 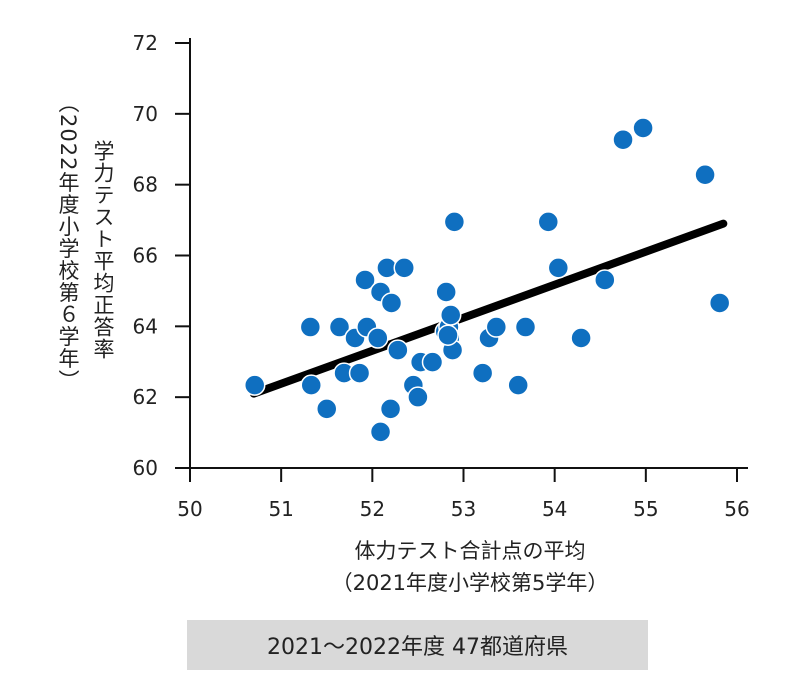 What do you see at coordinates (554, 509) in the screenshot?
I see `x-tick-label: 54` at bounding box center [554, 509].